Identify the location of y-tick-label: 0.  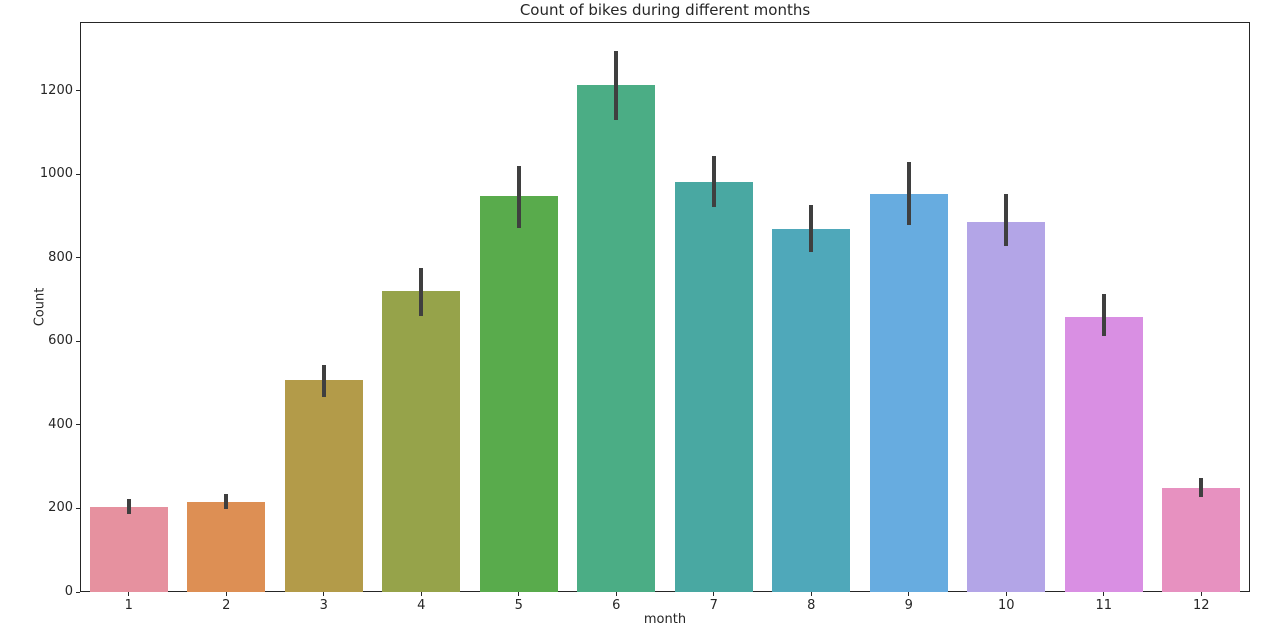
(68, 591).